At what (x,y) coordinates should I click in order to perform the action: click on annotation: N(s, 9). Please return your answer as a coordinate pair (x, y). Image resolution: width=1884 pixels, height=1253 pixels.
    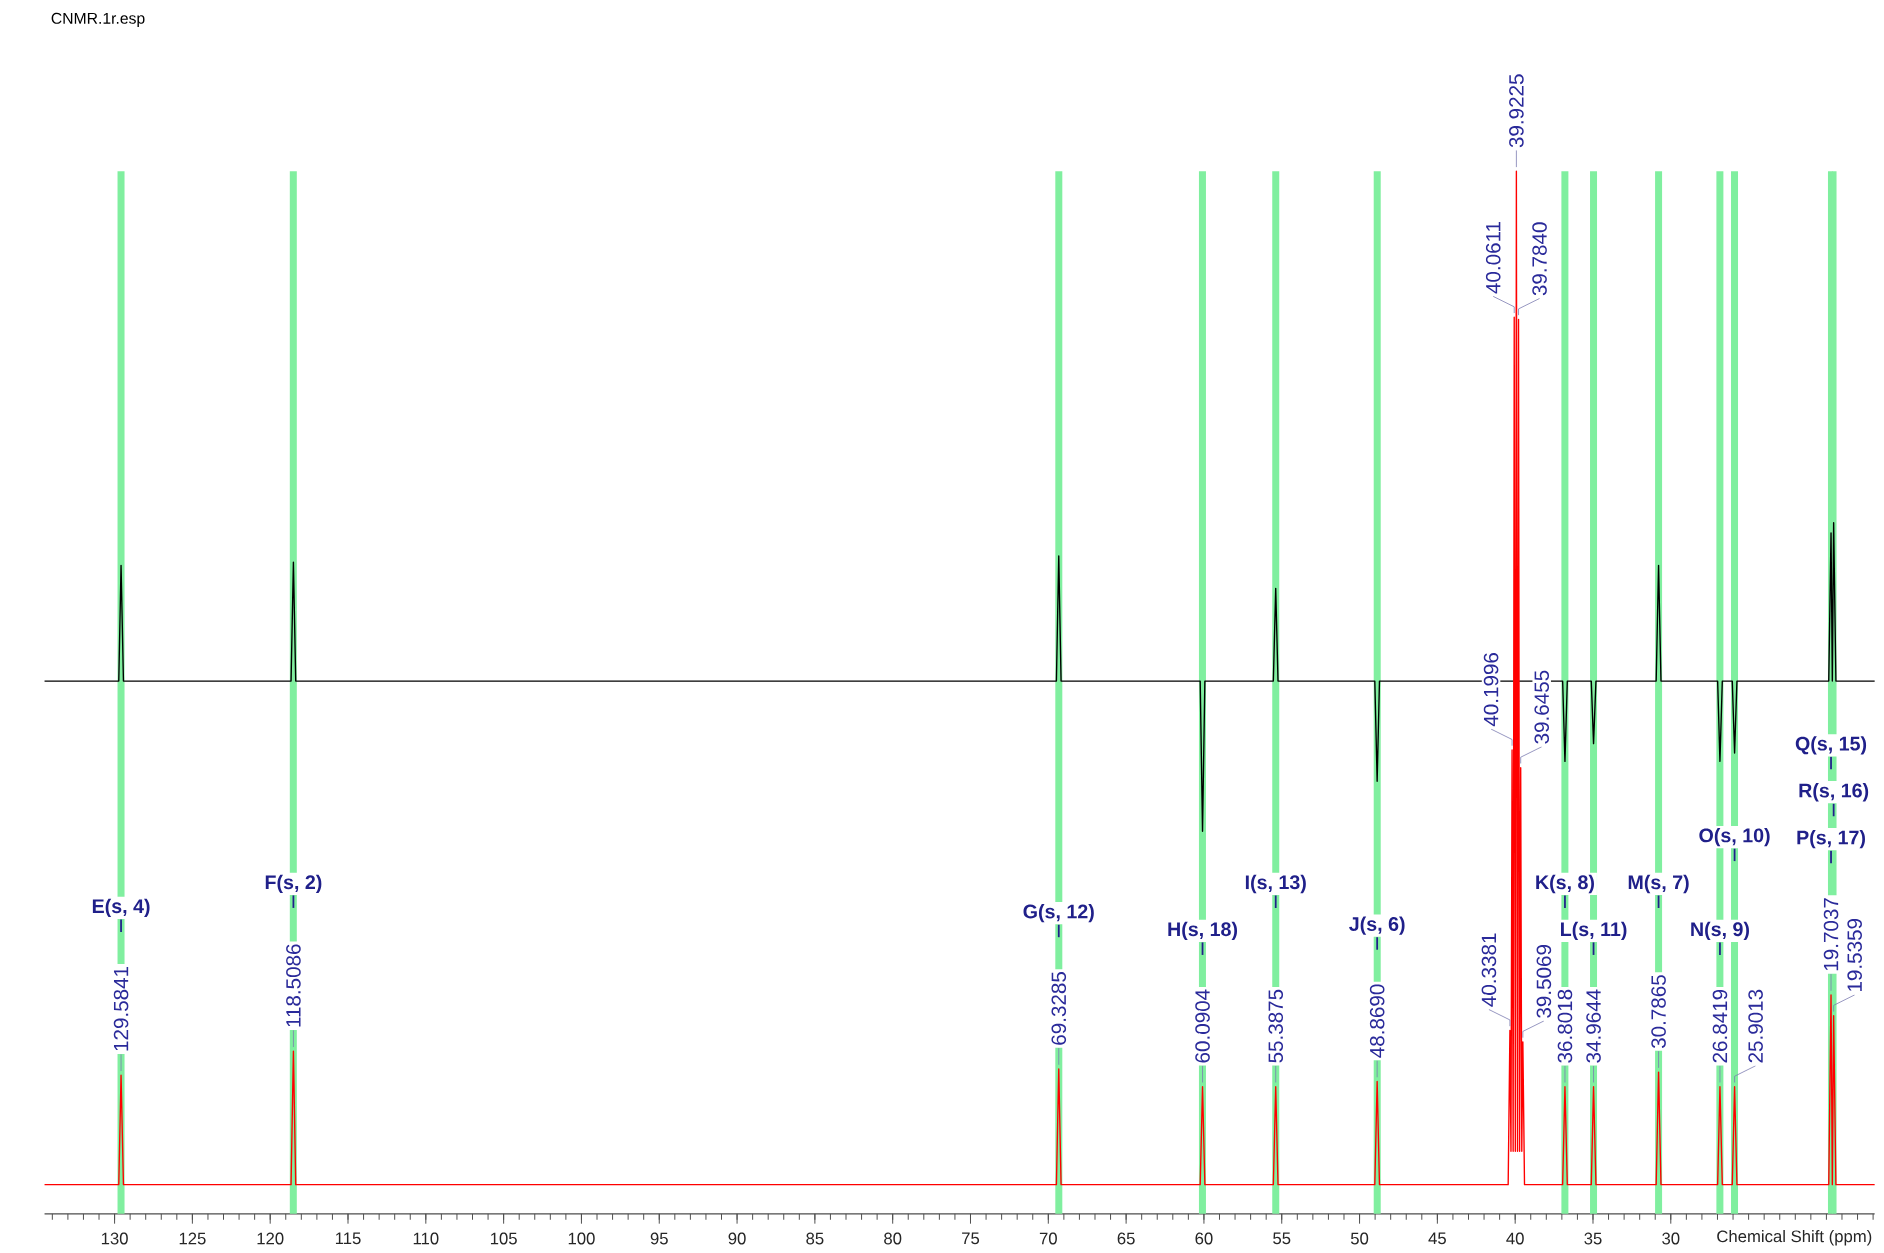
    Looking at the image, I should click on (1720, 931).